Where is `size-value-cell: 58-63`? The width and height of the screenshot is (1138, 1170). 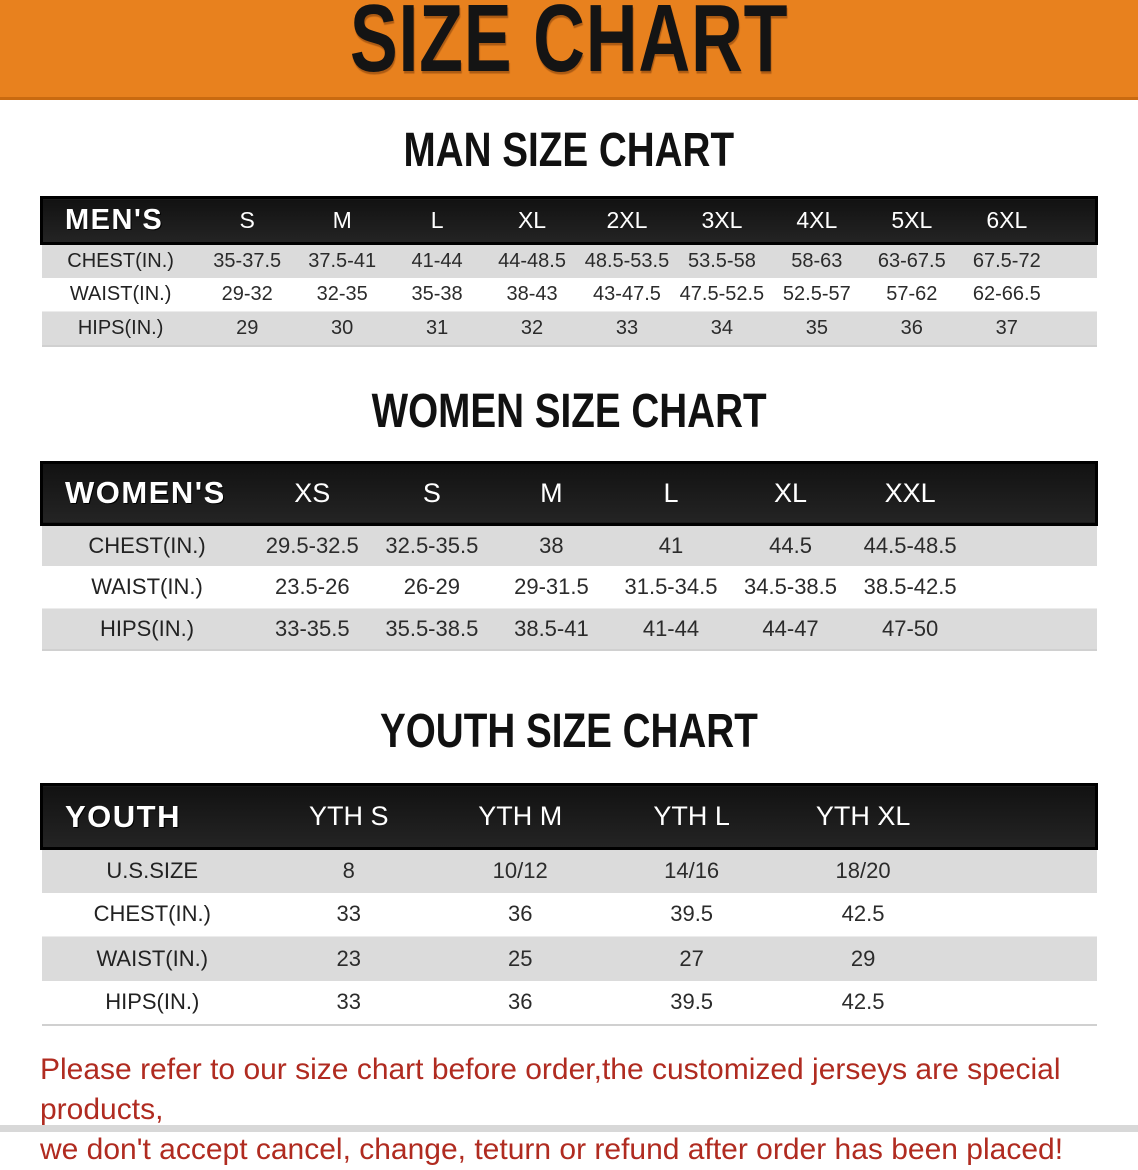
size-value-cell: 58-63 is located at coordinates (817, 260).